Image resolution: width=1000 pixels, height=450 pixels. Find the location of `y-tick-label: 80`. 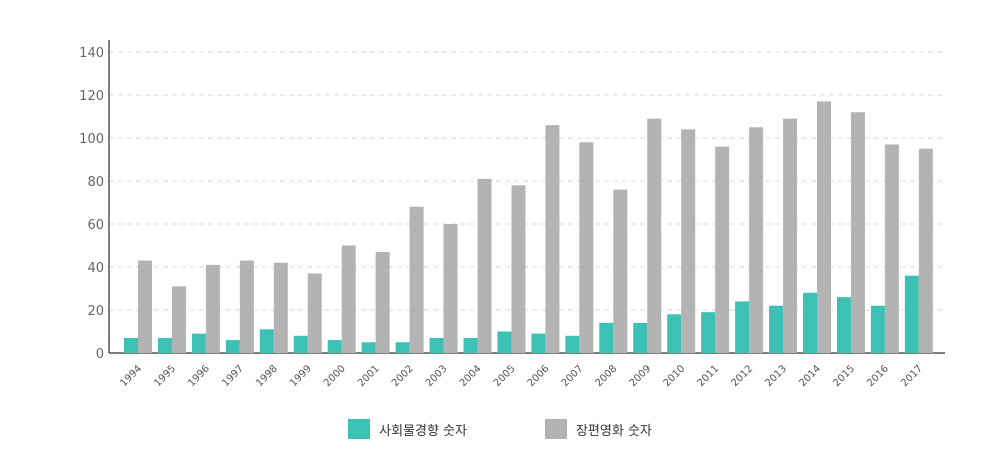

y-tick-label: 80 is located at coordinates (95, 182).